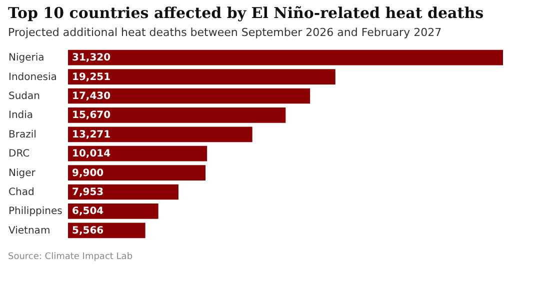  What do you see at coordinates (88, 173) in the screenshot?
I see `data-label: 9,900` at bounding box center [88, 173].